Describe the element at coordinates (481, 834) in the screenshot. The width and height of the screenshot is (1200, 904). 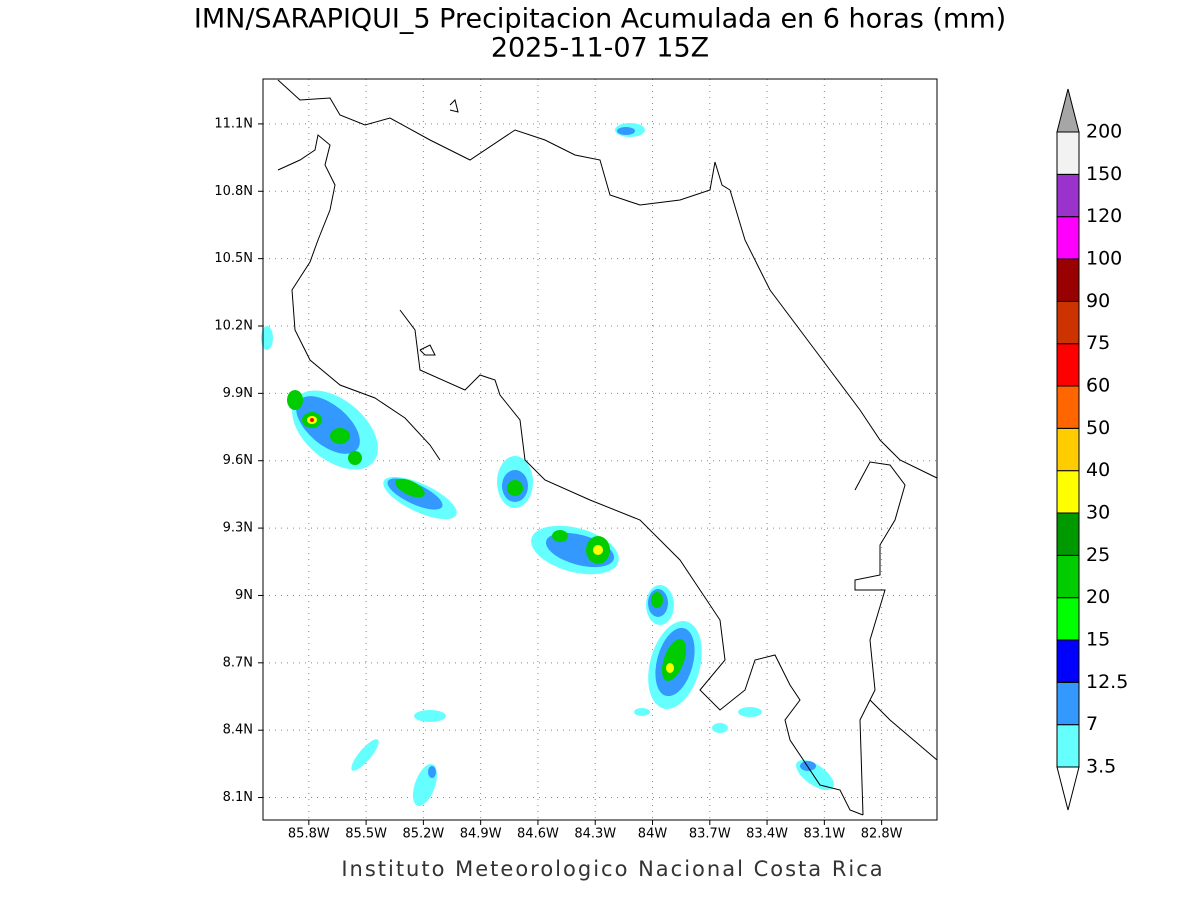
I see `x-tick-label: 84.9W` at that location.